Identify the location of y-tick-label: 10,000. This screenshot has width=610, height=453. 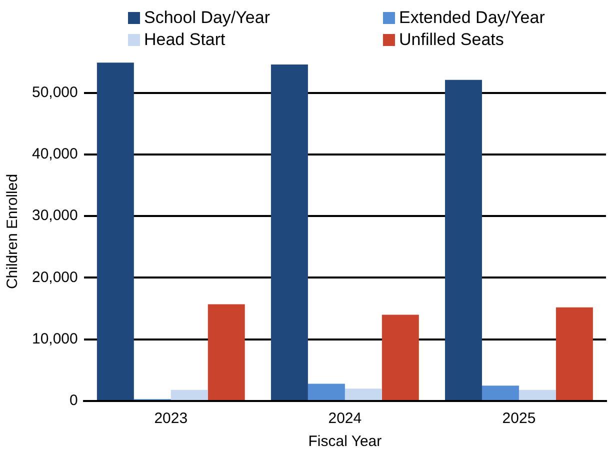
(55, 339).